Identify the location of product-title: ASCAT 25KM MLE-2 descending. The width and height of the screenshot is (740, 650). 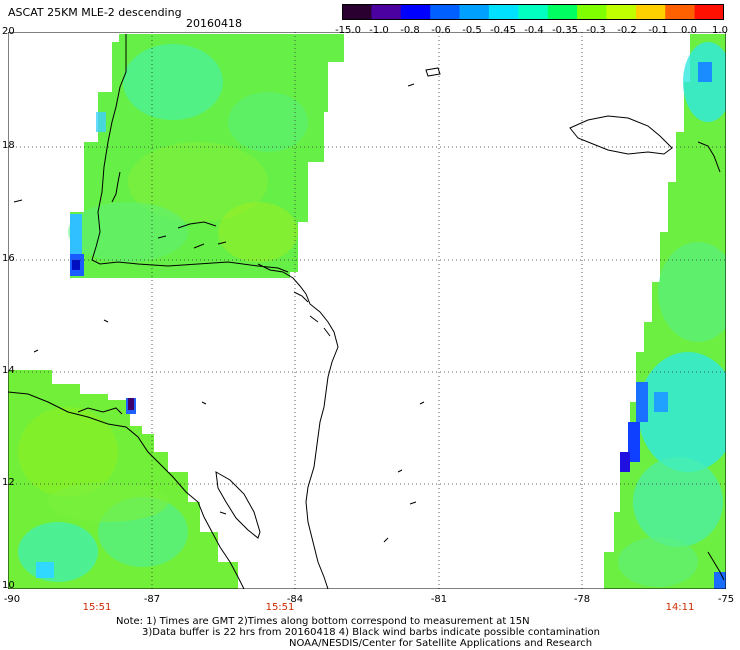
(95, 12).